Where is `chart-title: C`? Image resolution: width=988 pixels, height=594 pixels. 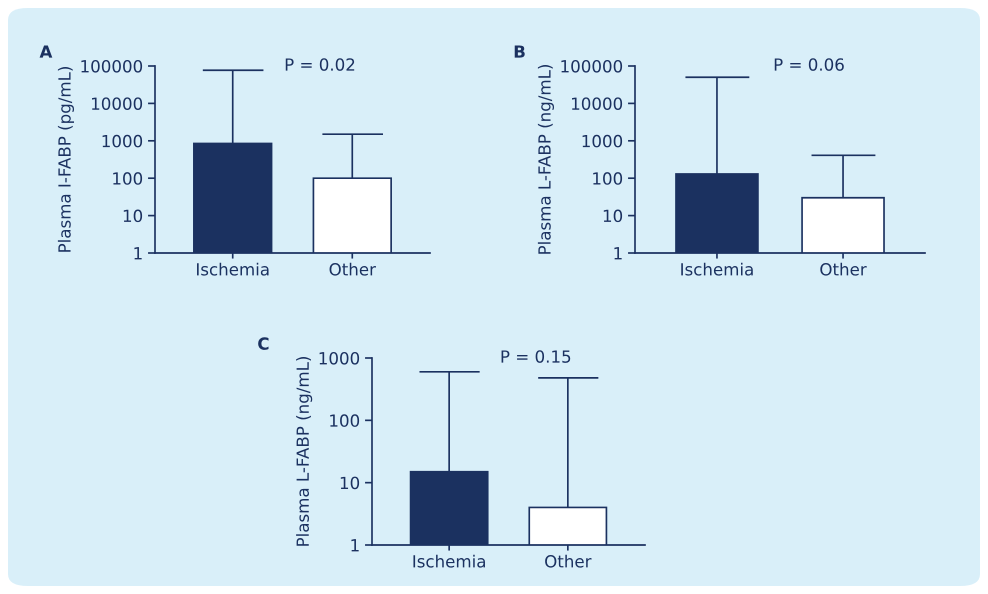
chart-title: C is located at coordinates (263, 343).